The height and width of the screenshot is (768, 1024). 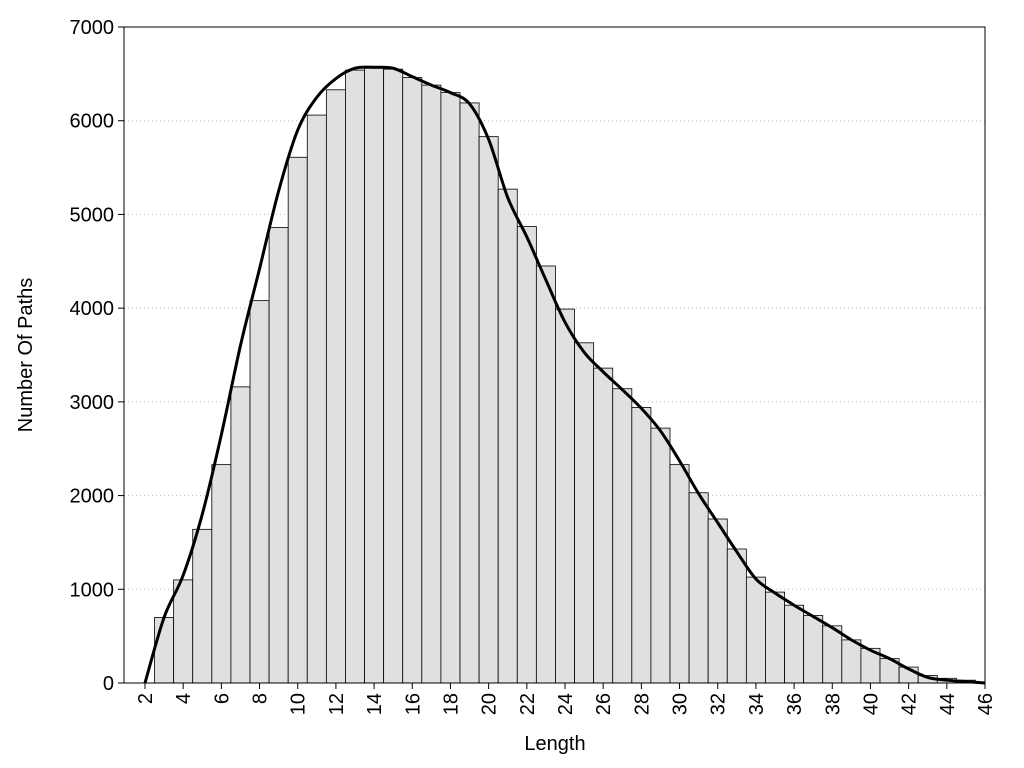 What do you see at coordinates (528, 704) in the screenshot?
I see `x-tick-label: 22` at bounding box center [528, 704].